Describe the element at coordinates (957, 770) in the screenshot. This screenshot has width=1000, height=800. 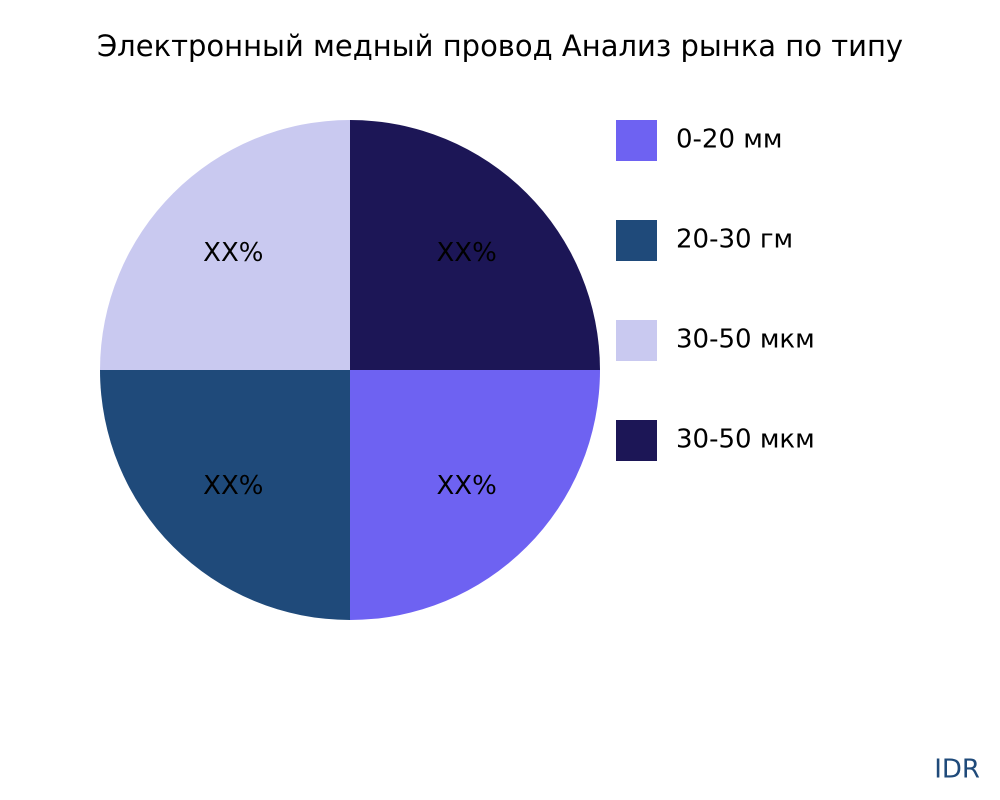
I see `watermark: IDR` at that location.